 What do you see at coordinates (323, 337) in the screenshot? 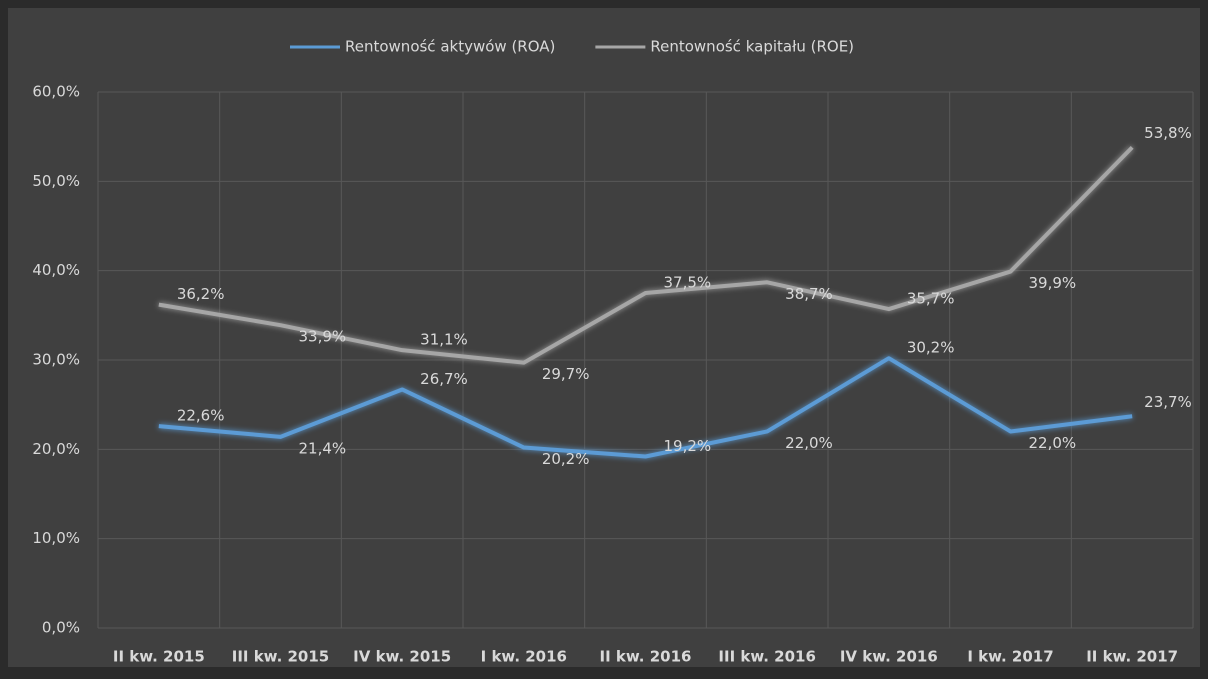
I see `data-label: 33,9%` at bounding box center [323, 337].